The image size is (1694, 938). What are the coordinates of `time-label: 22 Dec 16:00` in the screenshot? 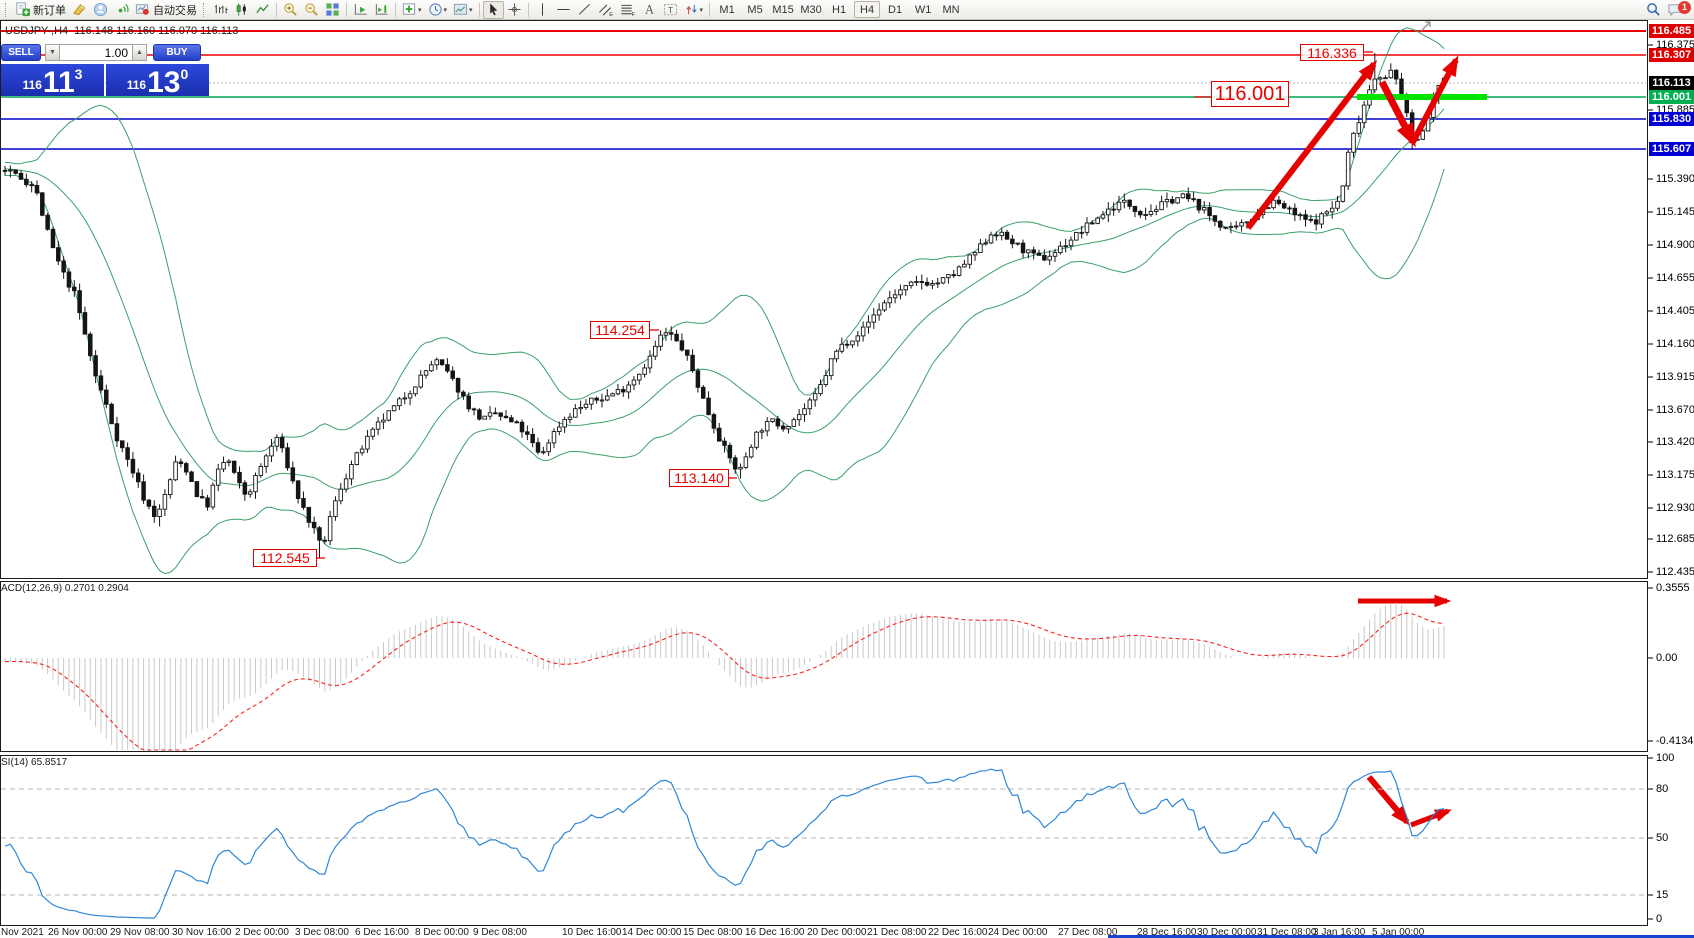 It's located at (958, 932).